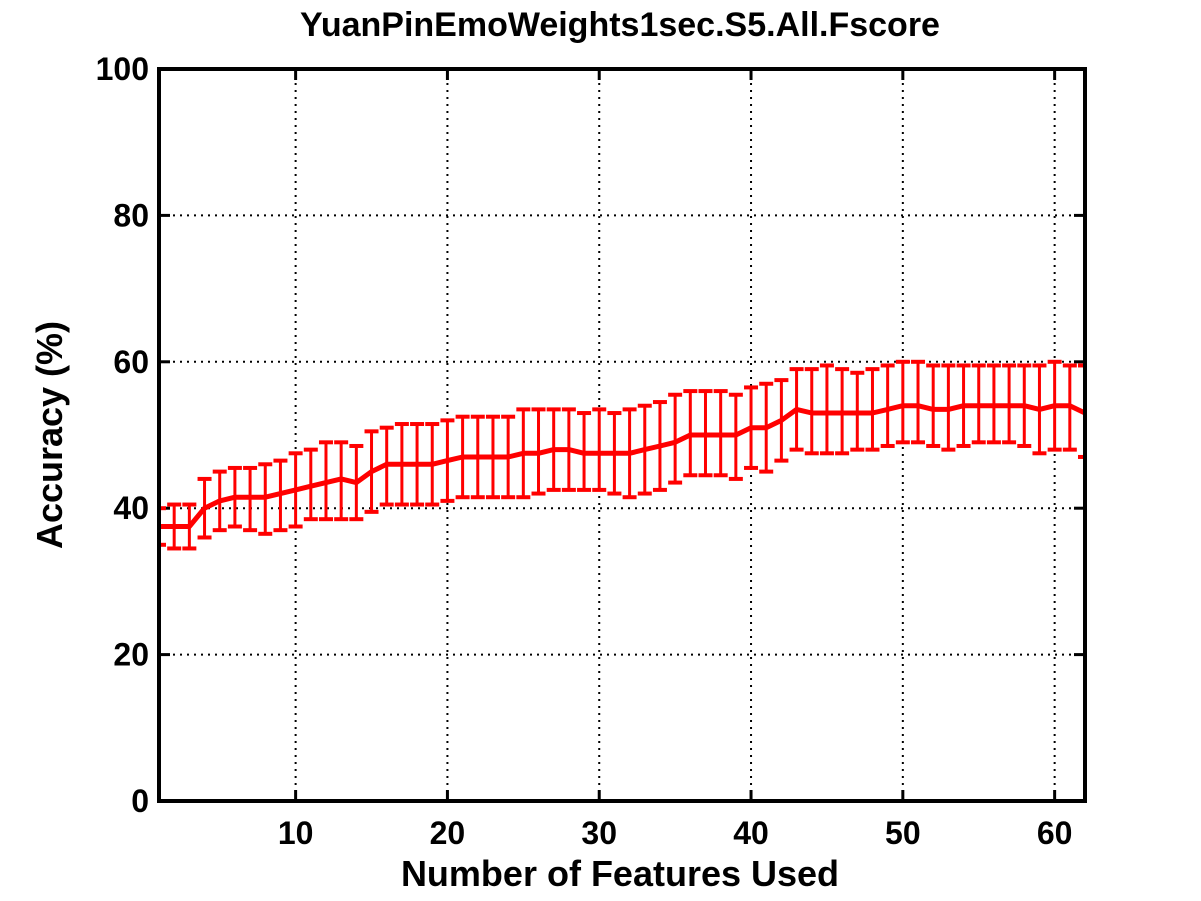  What do you see at coordinates (620, 25) in the screenshot?
I see `chart-title: YuanPinEmoWeights1sec.S5.All.Fscore` at bounding box center [620, 25].